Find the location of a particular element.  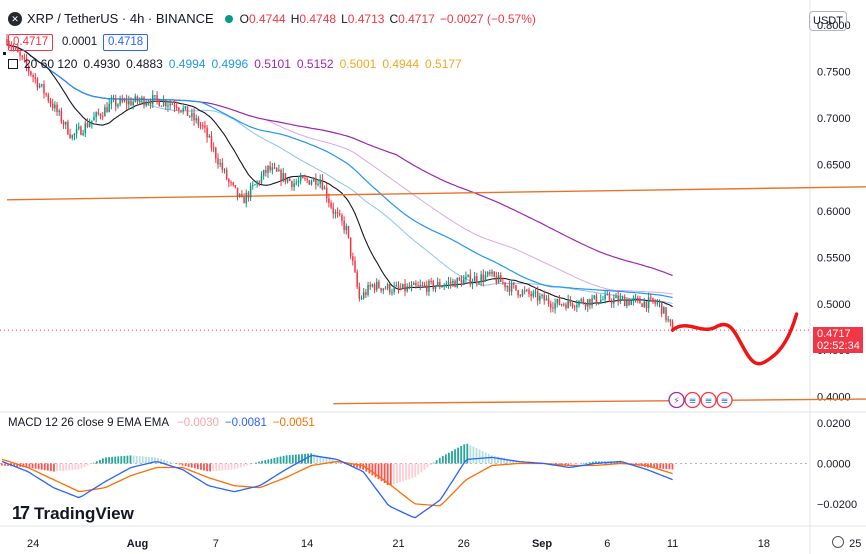

buy-button: 0.4718 is located at coordinates (126, 42).